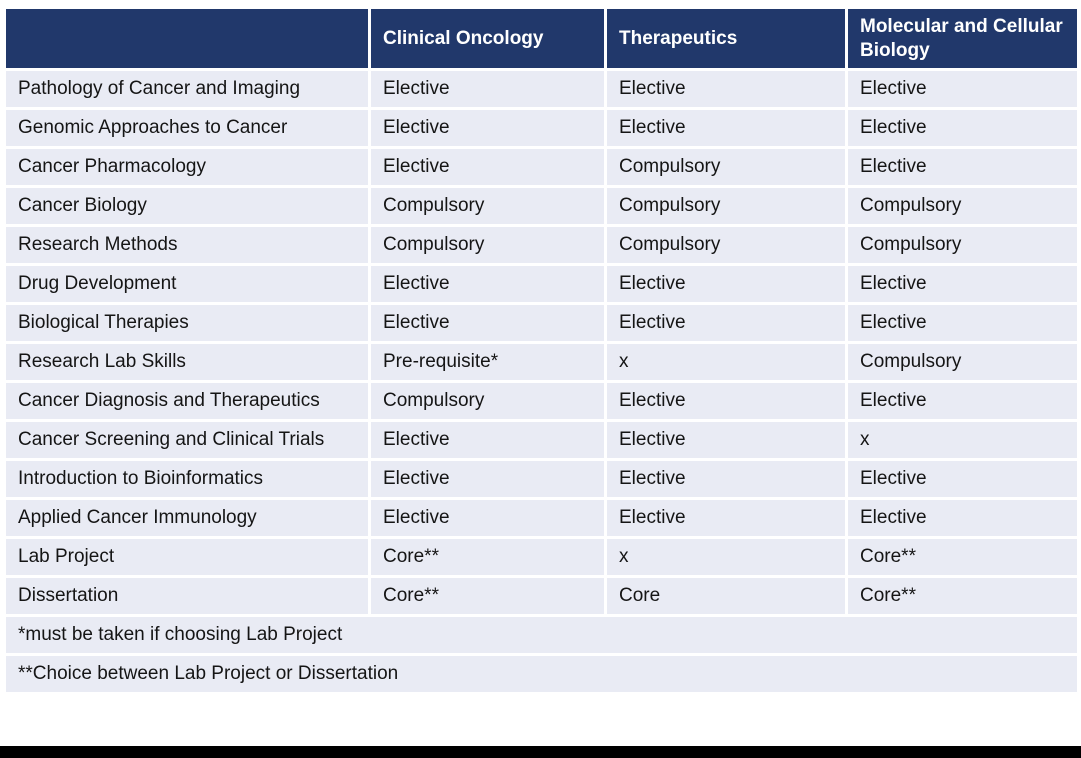 The image size is (1081, 758). I want to click on module-name-cell: Research Lab Skills, so click(187, 362).